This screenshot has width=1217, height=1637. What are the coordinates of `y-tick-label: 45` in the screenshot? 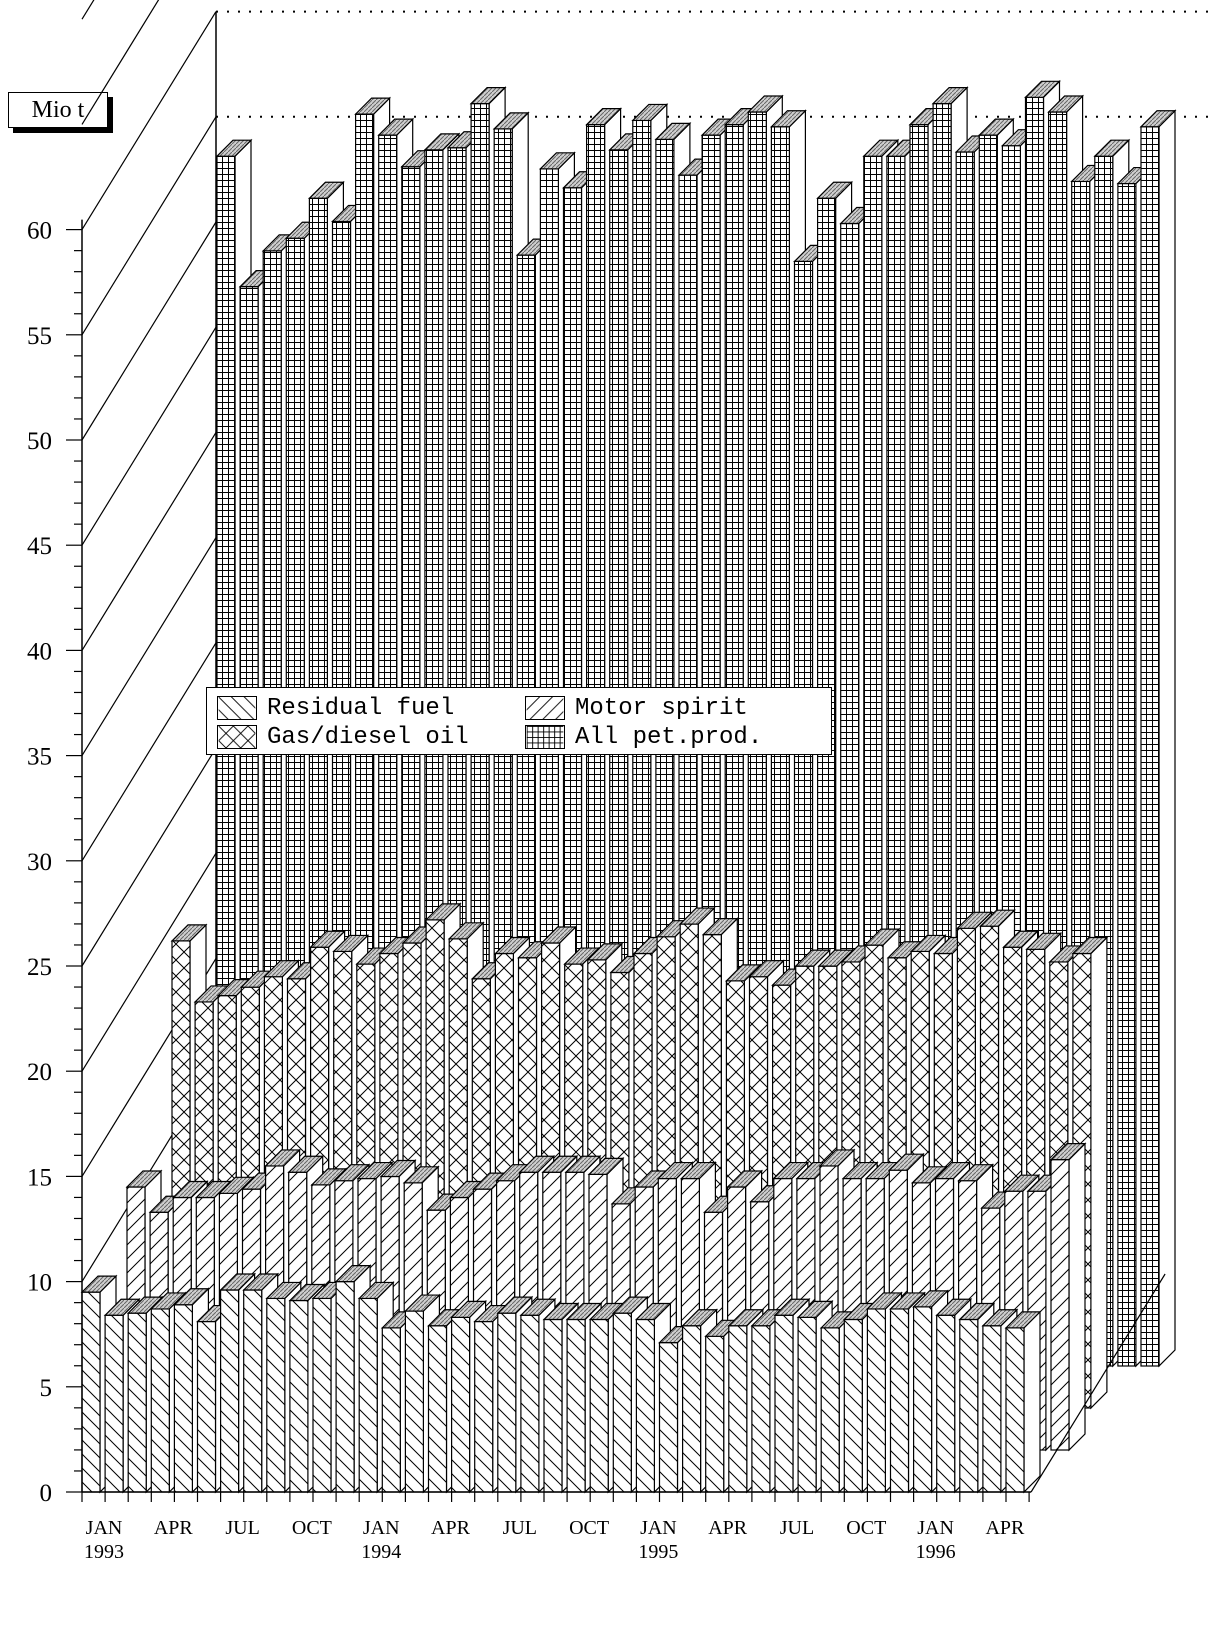 It's located at (39, 546).